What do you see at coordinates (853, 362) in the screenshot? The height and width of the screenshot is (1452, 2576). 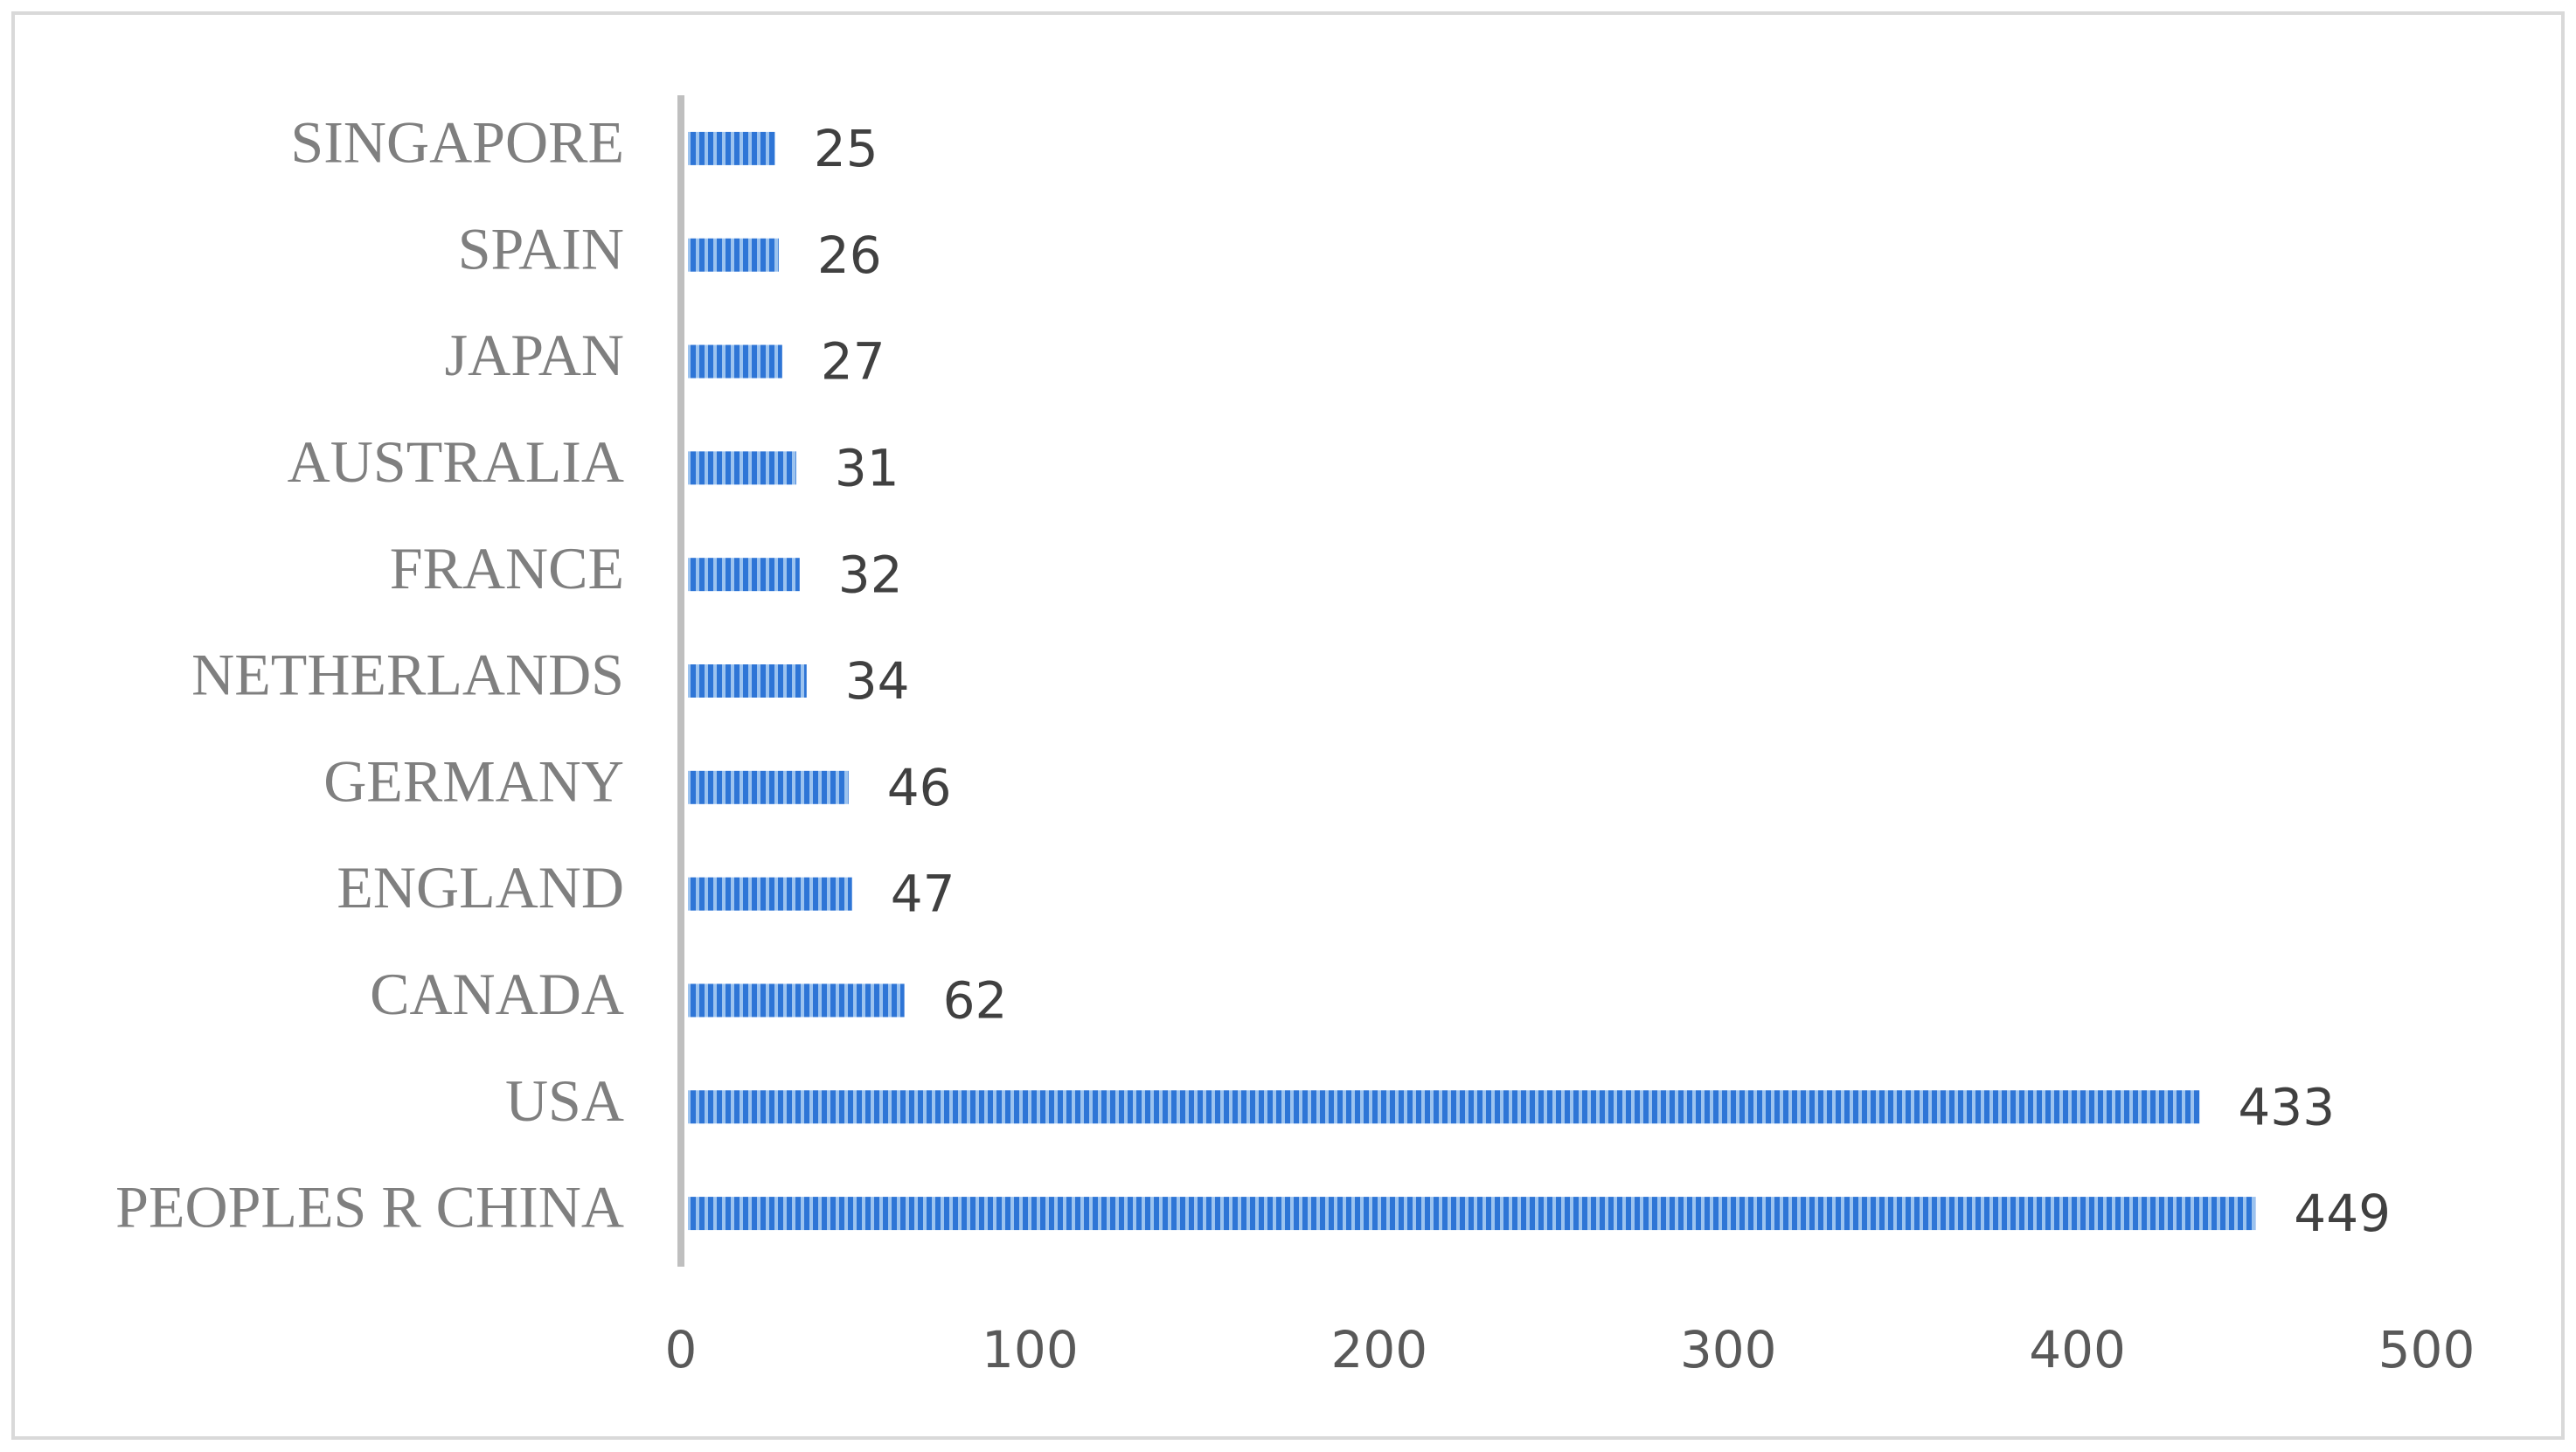 I see `value-label: 27` at bounding box center [853, 362].